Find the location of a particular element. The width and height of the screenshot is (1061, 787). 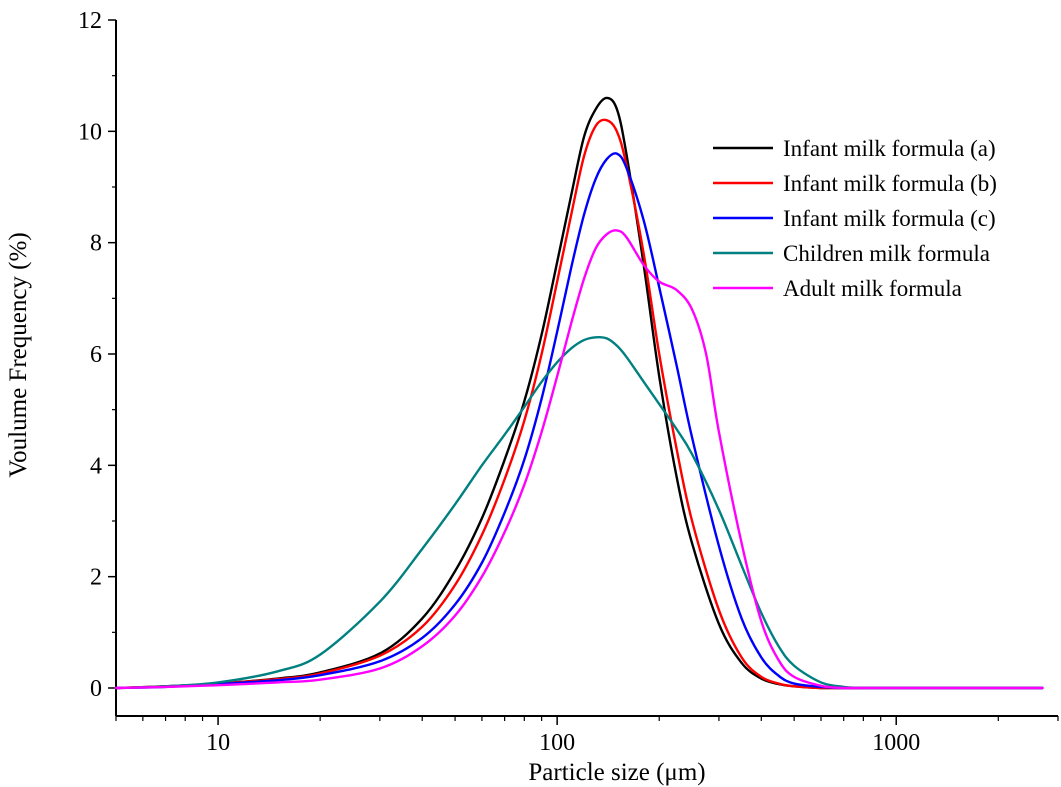

legend-label: Infant milk formula (a) is located at coordinates (889, 148).